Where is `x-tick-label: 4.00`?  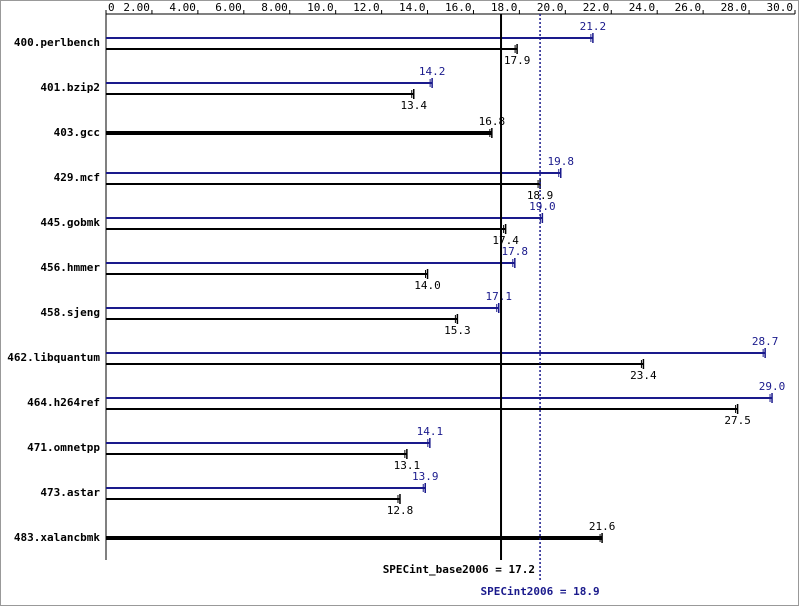 x-tick-label: 4.00 is located at coordinates (182, 7).